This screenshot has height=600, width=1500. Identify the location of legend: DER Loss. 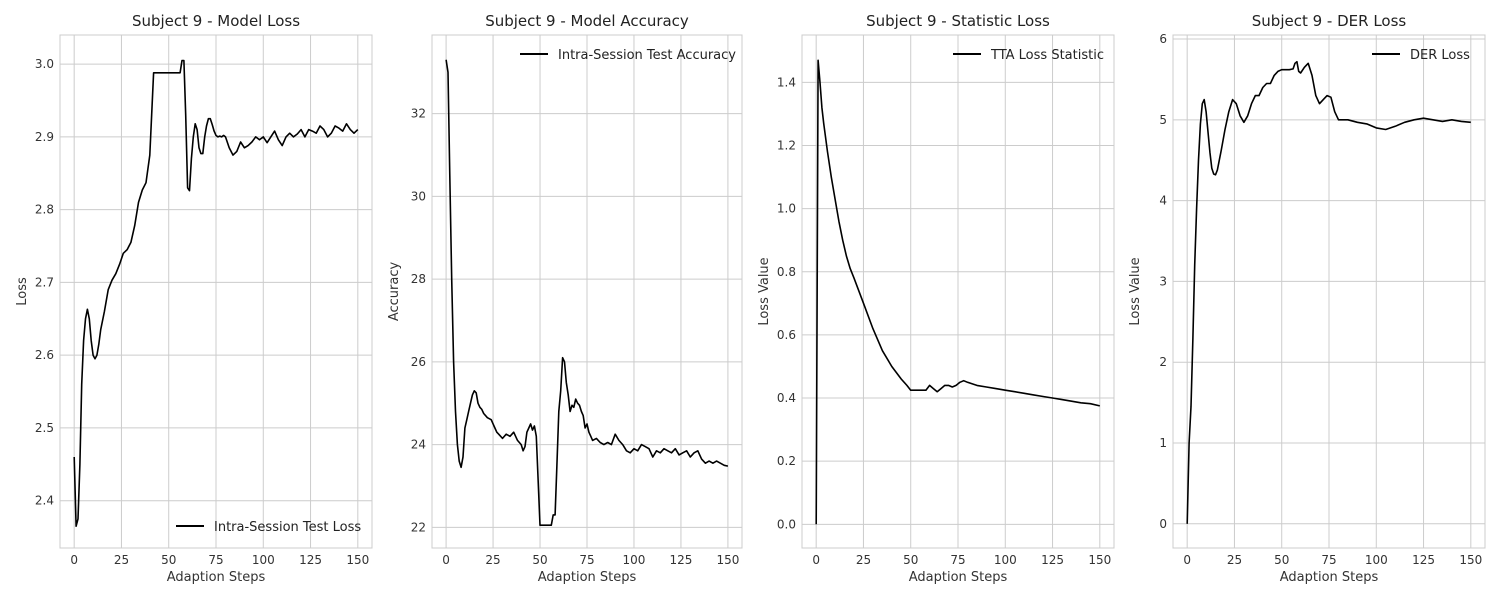
(1421, 55).